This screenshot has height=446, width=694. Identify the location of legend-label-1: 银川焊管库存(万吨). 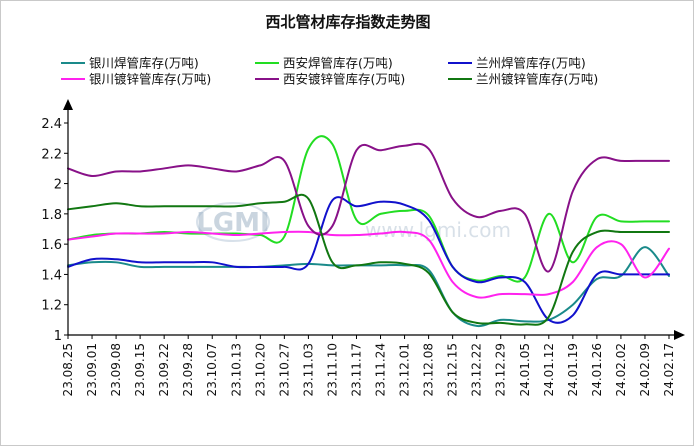
(144, 63).